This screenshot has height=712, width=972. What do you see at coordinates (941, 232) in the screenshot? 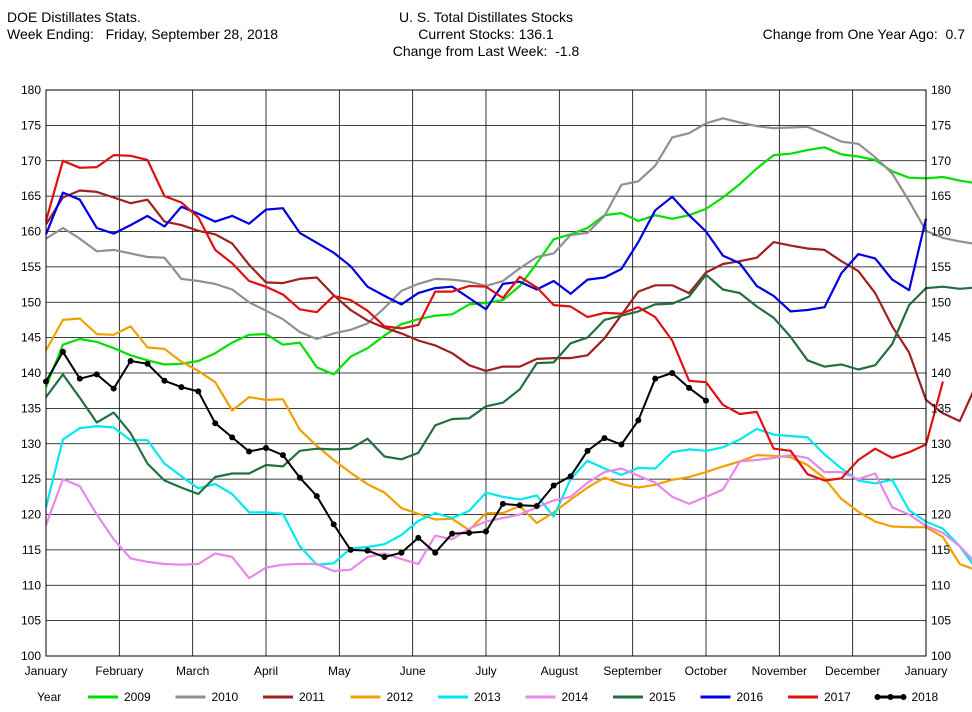
I see `y-tick-label-right: 160` at bounding box center [941, 232].